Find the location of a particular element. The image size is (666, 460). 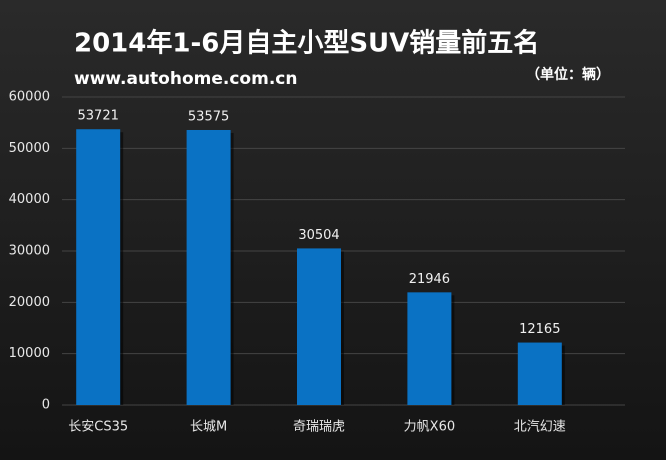

value-label: 53721 is located at coordinates (98, 116).